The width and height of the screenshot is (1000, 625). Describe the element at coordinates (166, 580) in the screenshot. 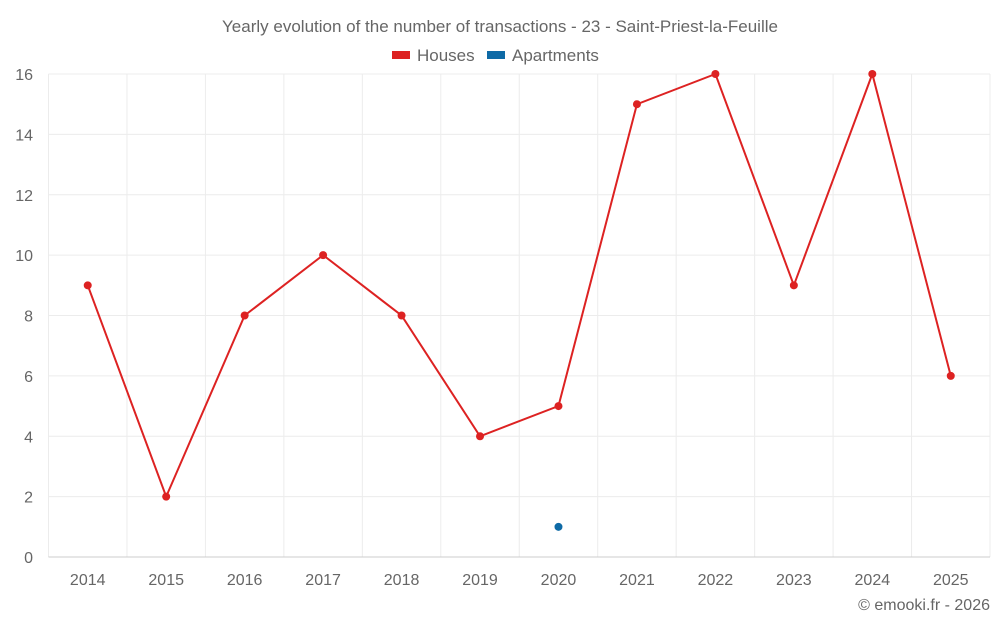

I see `x-tick-label: 2015` at that location.